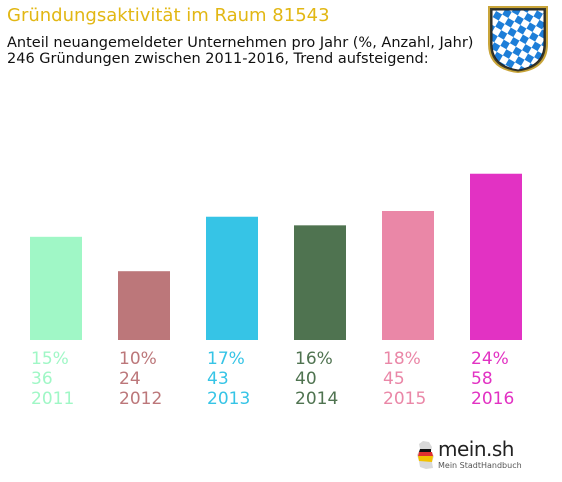  Describe the element at coordinates (518, 39) in the screenshot. I see `bavaria-crest-icon` at that location.